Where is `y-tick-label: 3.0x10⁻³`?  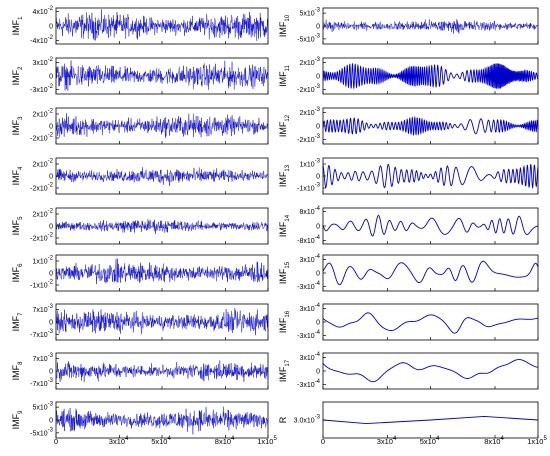
y-tick-label: 3.0x10⁻³ is located at coordinates (307, 420).